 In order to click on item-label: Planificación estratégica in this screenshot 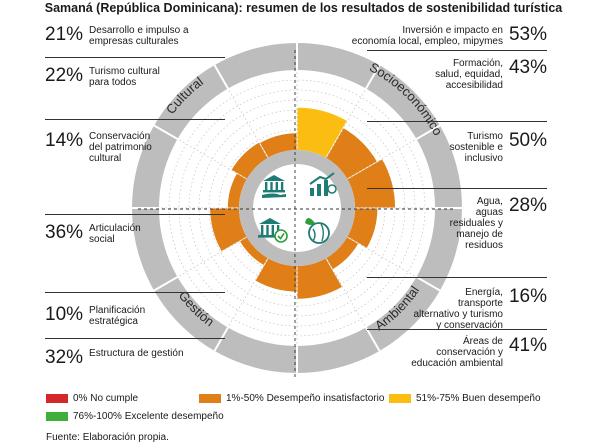, I will do `click(117, 316)`.